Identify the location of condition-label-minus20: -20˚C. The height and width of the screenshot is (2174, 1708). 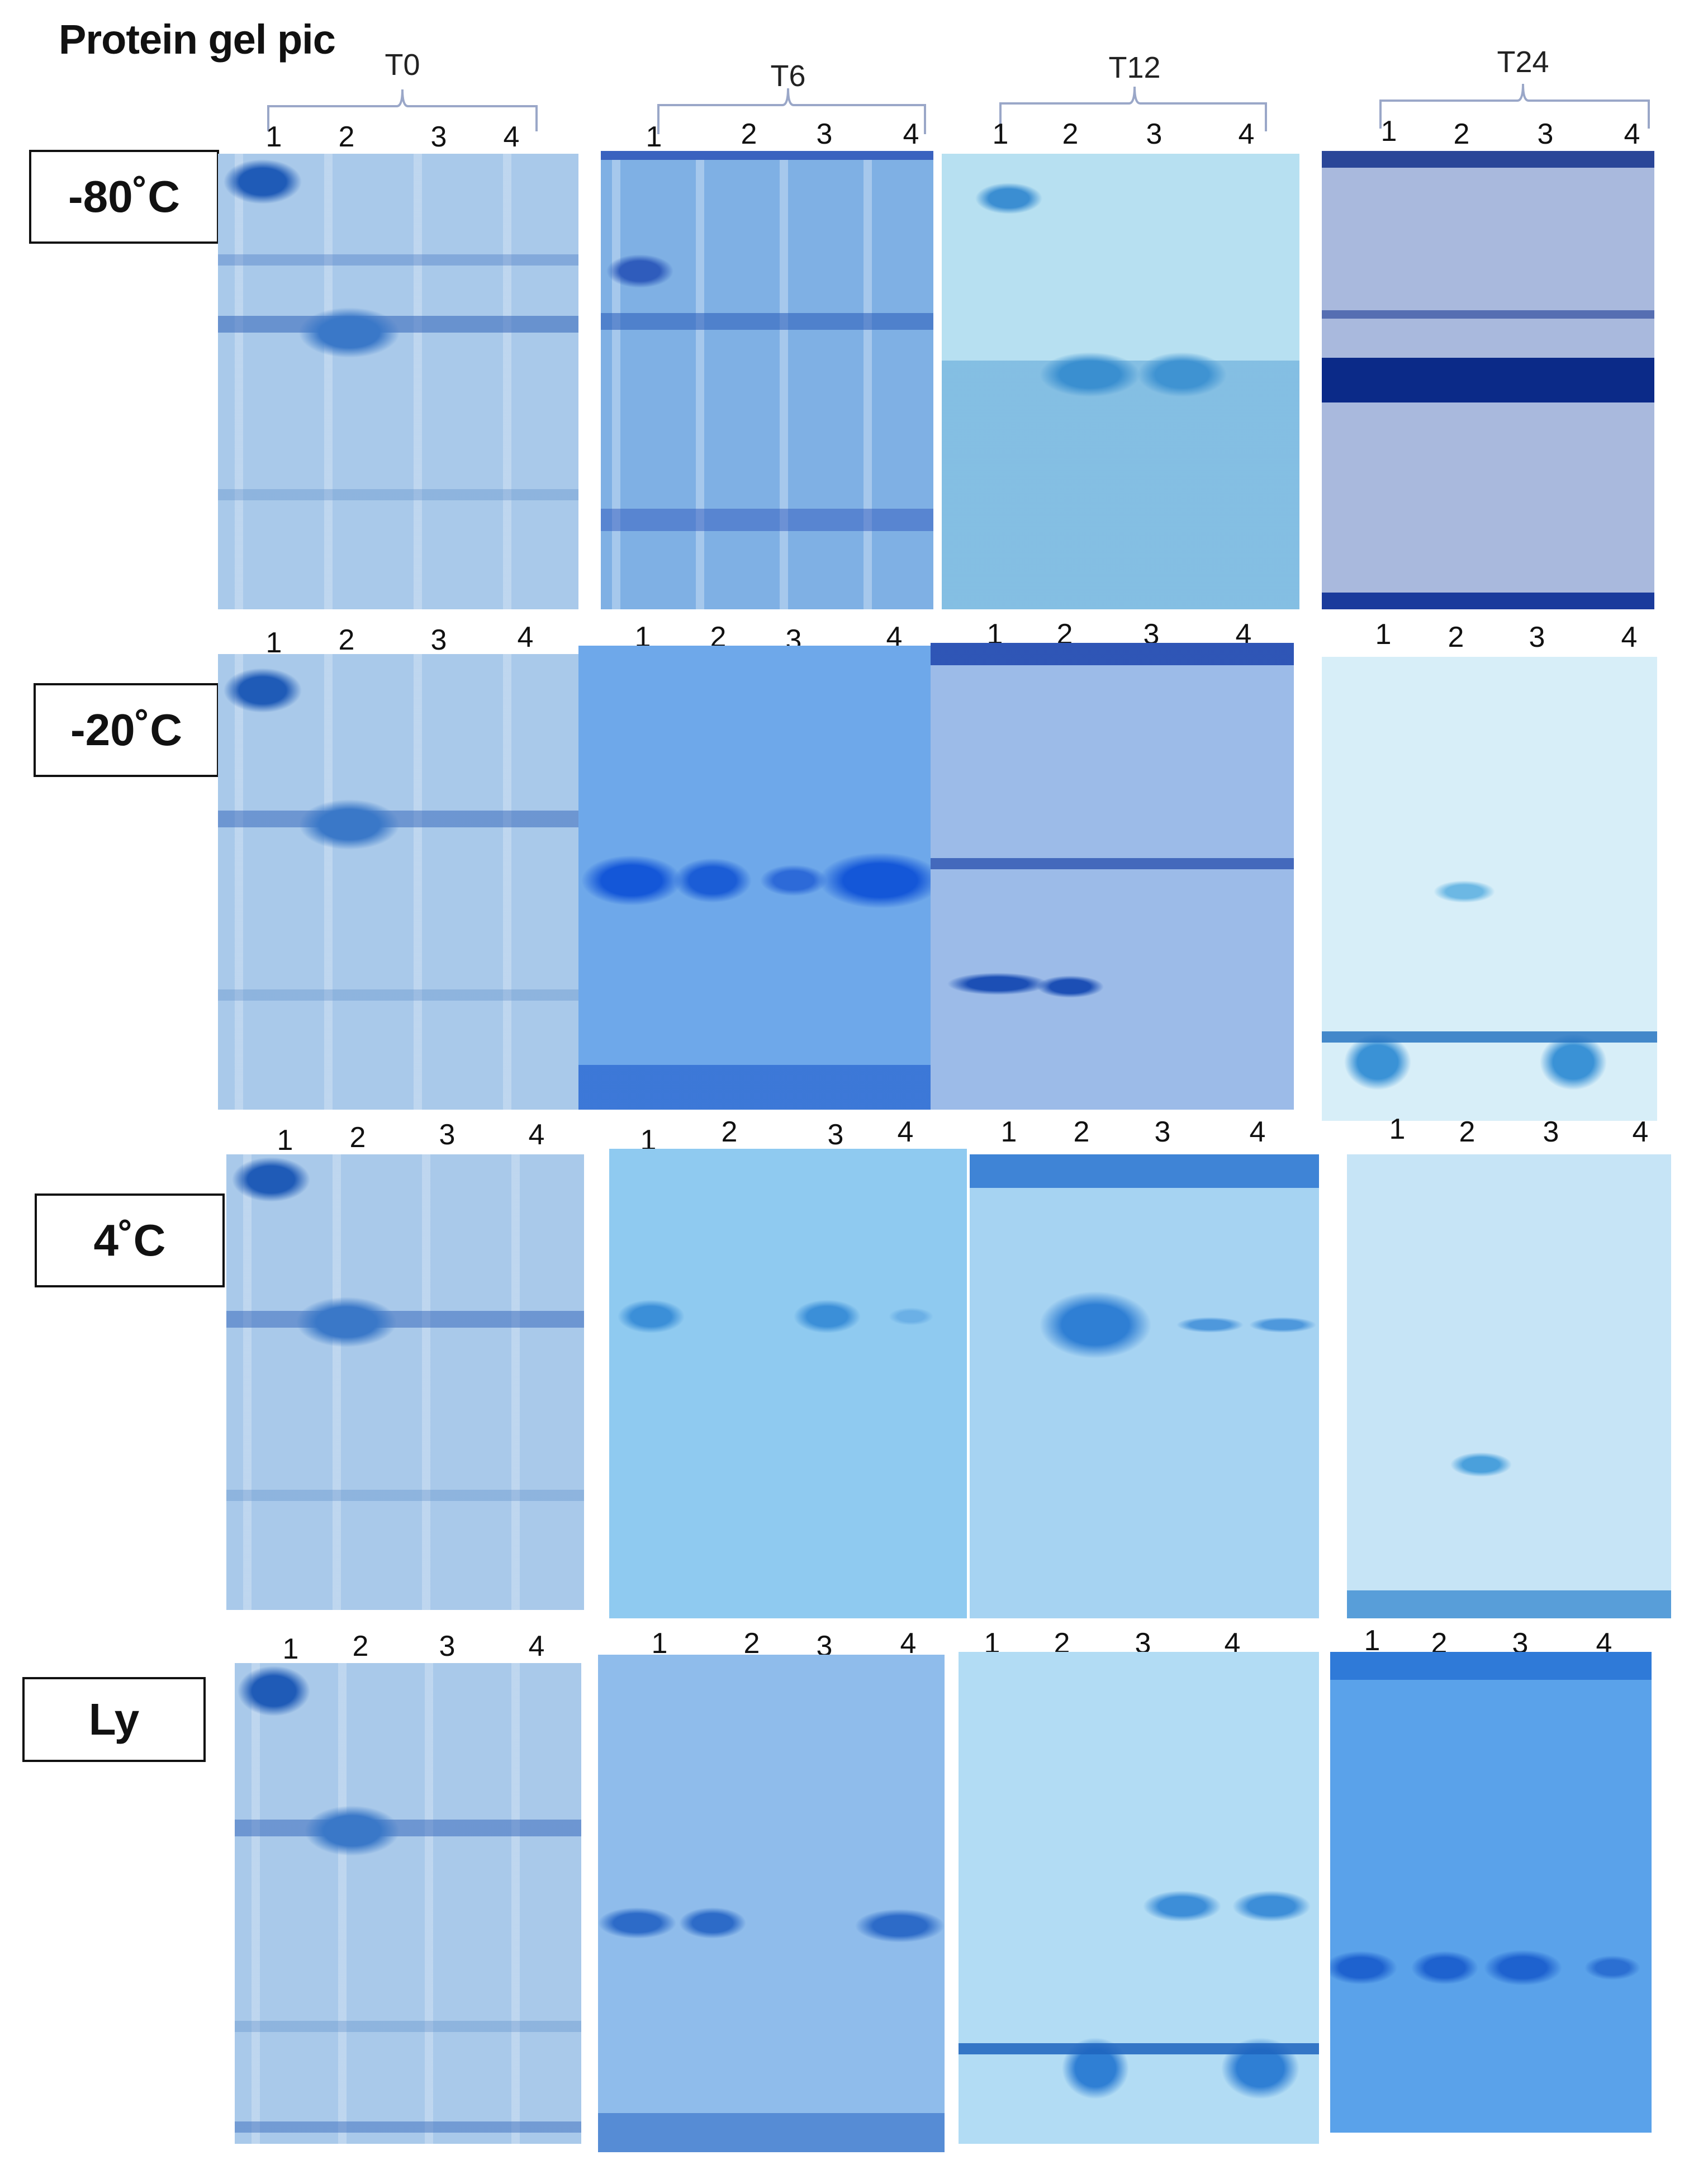
(127, 730).